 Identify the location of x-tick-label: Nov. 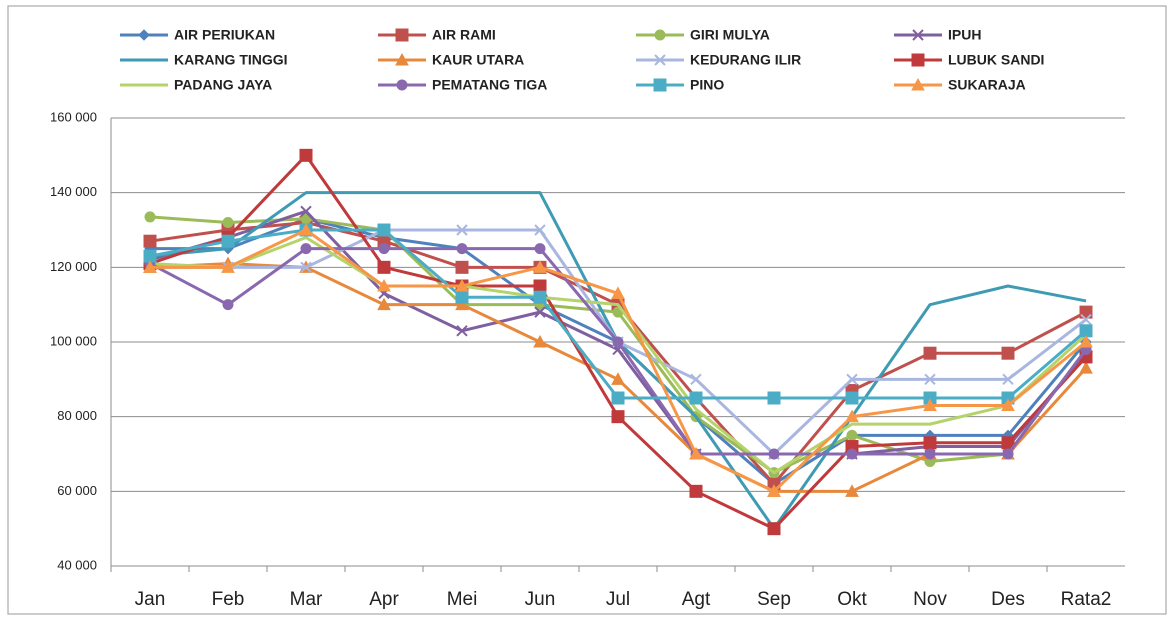
(930, 599).